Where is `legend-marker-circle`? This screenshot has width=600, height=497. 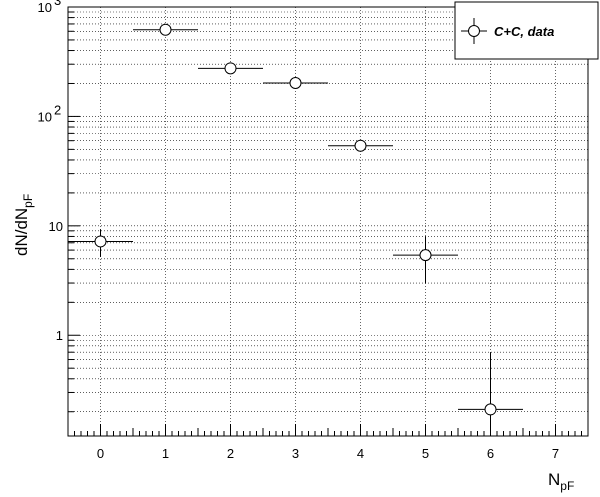
legend-marker-circle is located at coordinates (474, 31).